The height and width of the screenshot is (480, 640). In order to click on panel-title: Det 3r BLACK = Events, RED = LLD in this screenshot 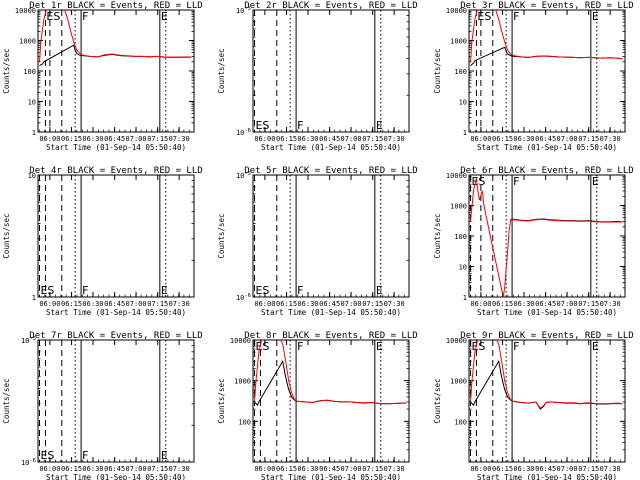, I will do `click(546, 6)`.